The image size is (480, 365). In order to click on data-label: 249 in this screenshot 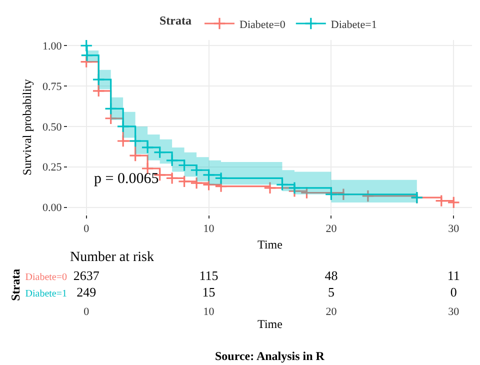, I will do `click(86, 292)`.